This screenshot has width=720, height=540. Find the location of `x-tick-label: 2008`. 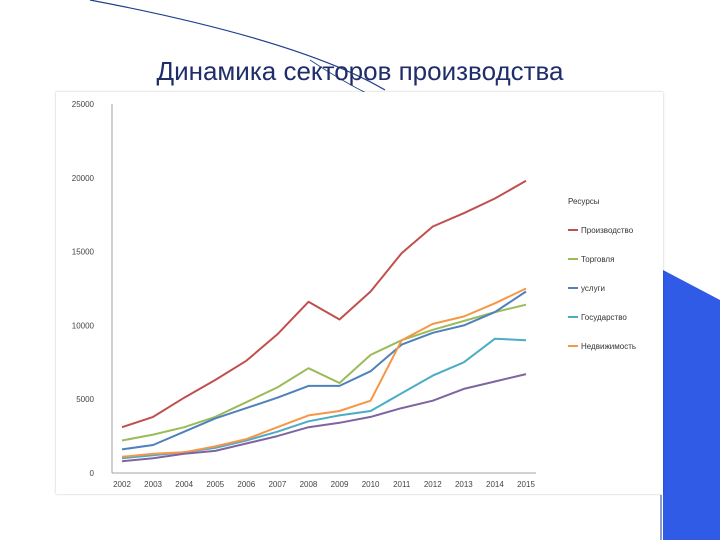

x-tick-label: 2008 is located at coordinates (309, 484).